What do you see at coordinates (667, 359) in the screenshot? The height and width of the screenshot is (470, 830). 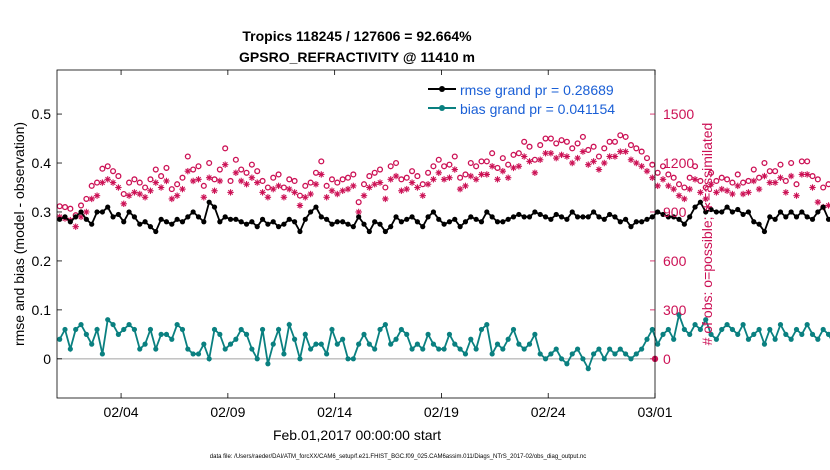 I see `y-right-tick-label: 0` at bounding box center [667, 359].